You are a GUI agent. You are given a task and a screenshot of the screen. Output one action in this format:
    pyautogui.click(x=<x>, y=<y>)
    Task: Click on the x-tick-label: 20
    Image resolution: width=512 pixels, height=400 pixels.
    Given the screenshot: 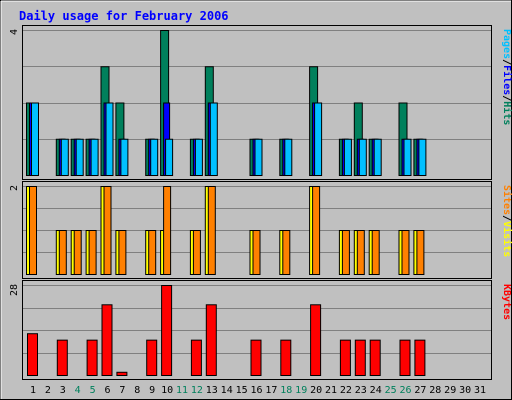 What is the action you would take?
    pyautogui.click(x=316, y=390)
    